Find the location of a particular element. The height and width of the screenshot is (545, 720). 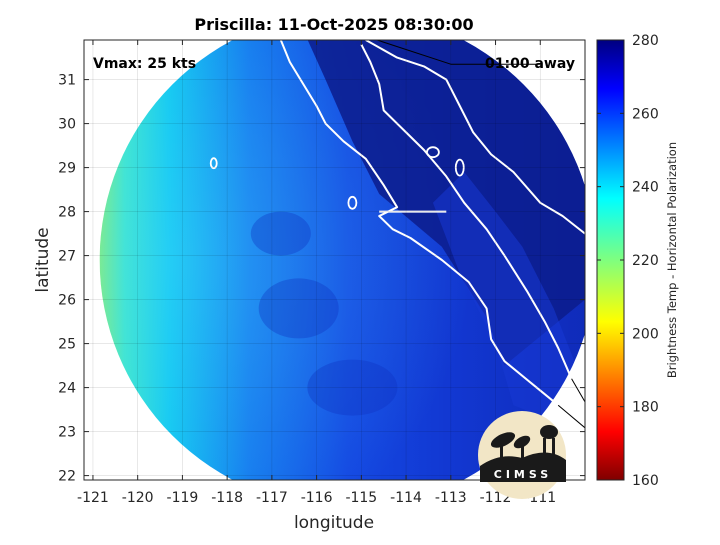

y-tick-label: 22 is located at coordinates (67, 477).